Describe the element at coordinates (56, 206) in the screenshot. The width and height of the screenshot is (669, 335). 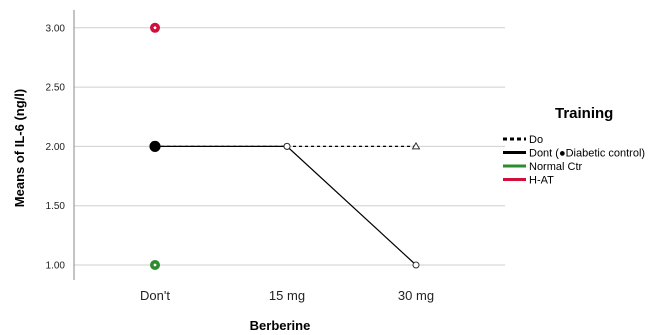
I see `y-tick-label: 1.50` at that location.